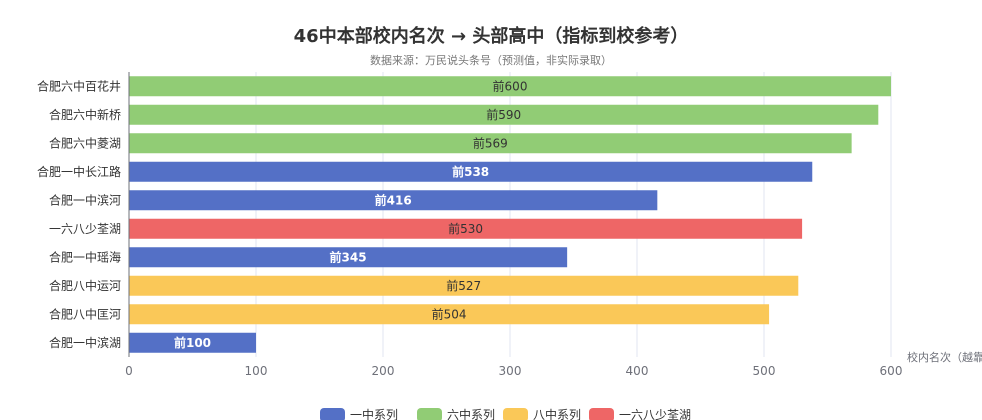  Describe the element at coordinates (764, 371) in the screenshot. I see `x-tick-label: 500` at that location.